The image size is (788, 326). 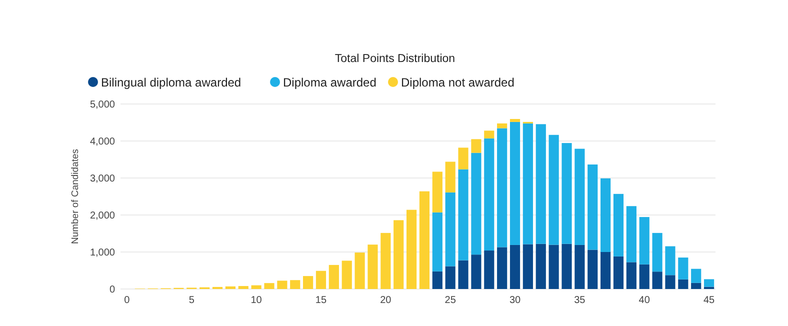 I want to click on y-tick-label: 0, so click(x=112, y=290).